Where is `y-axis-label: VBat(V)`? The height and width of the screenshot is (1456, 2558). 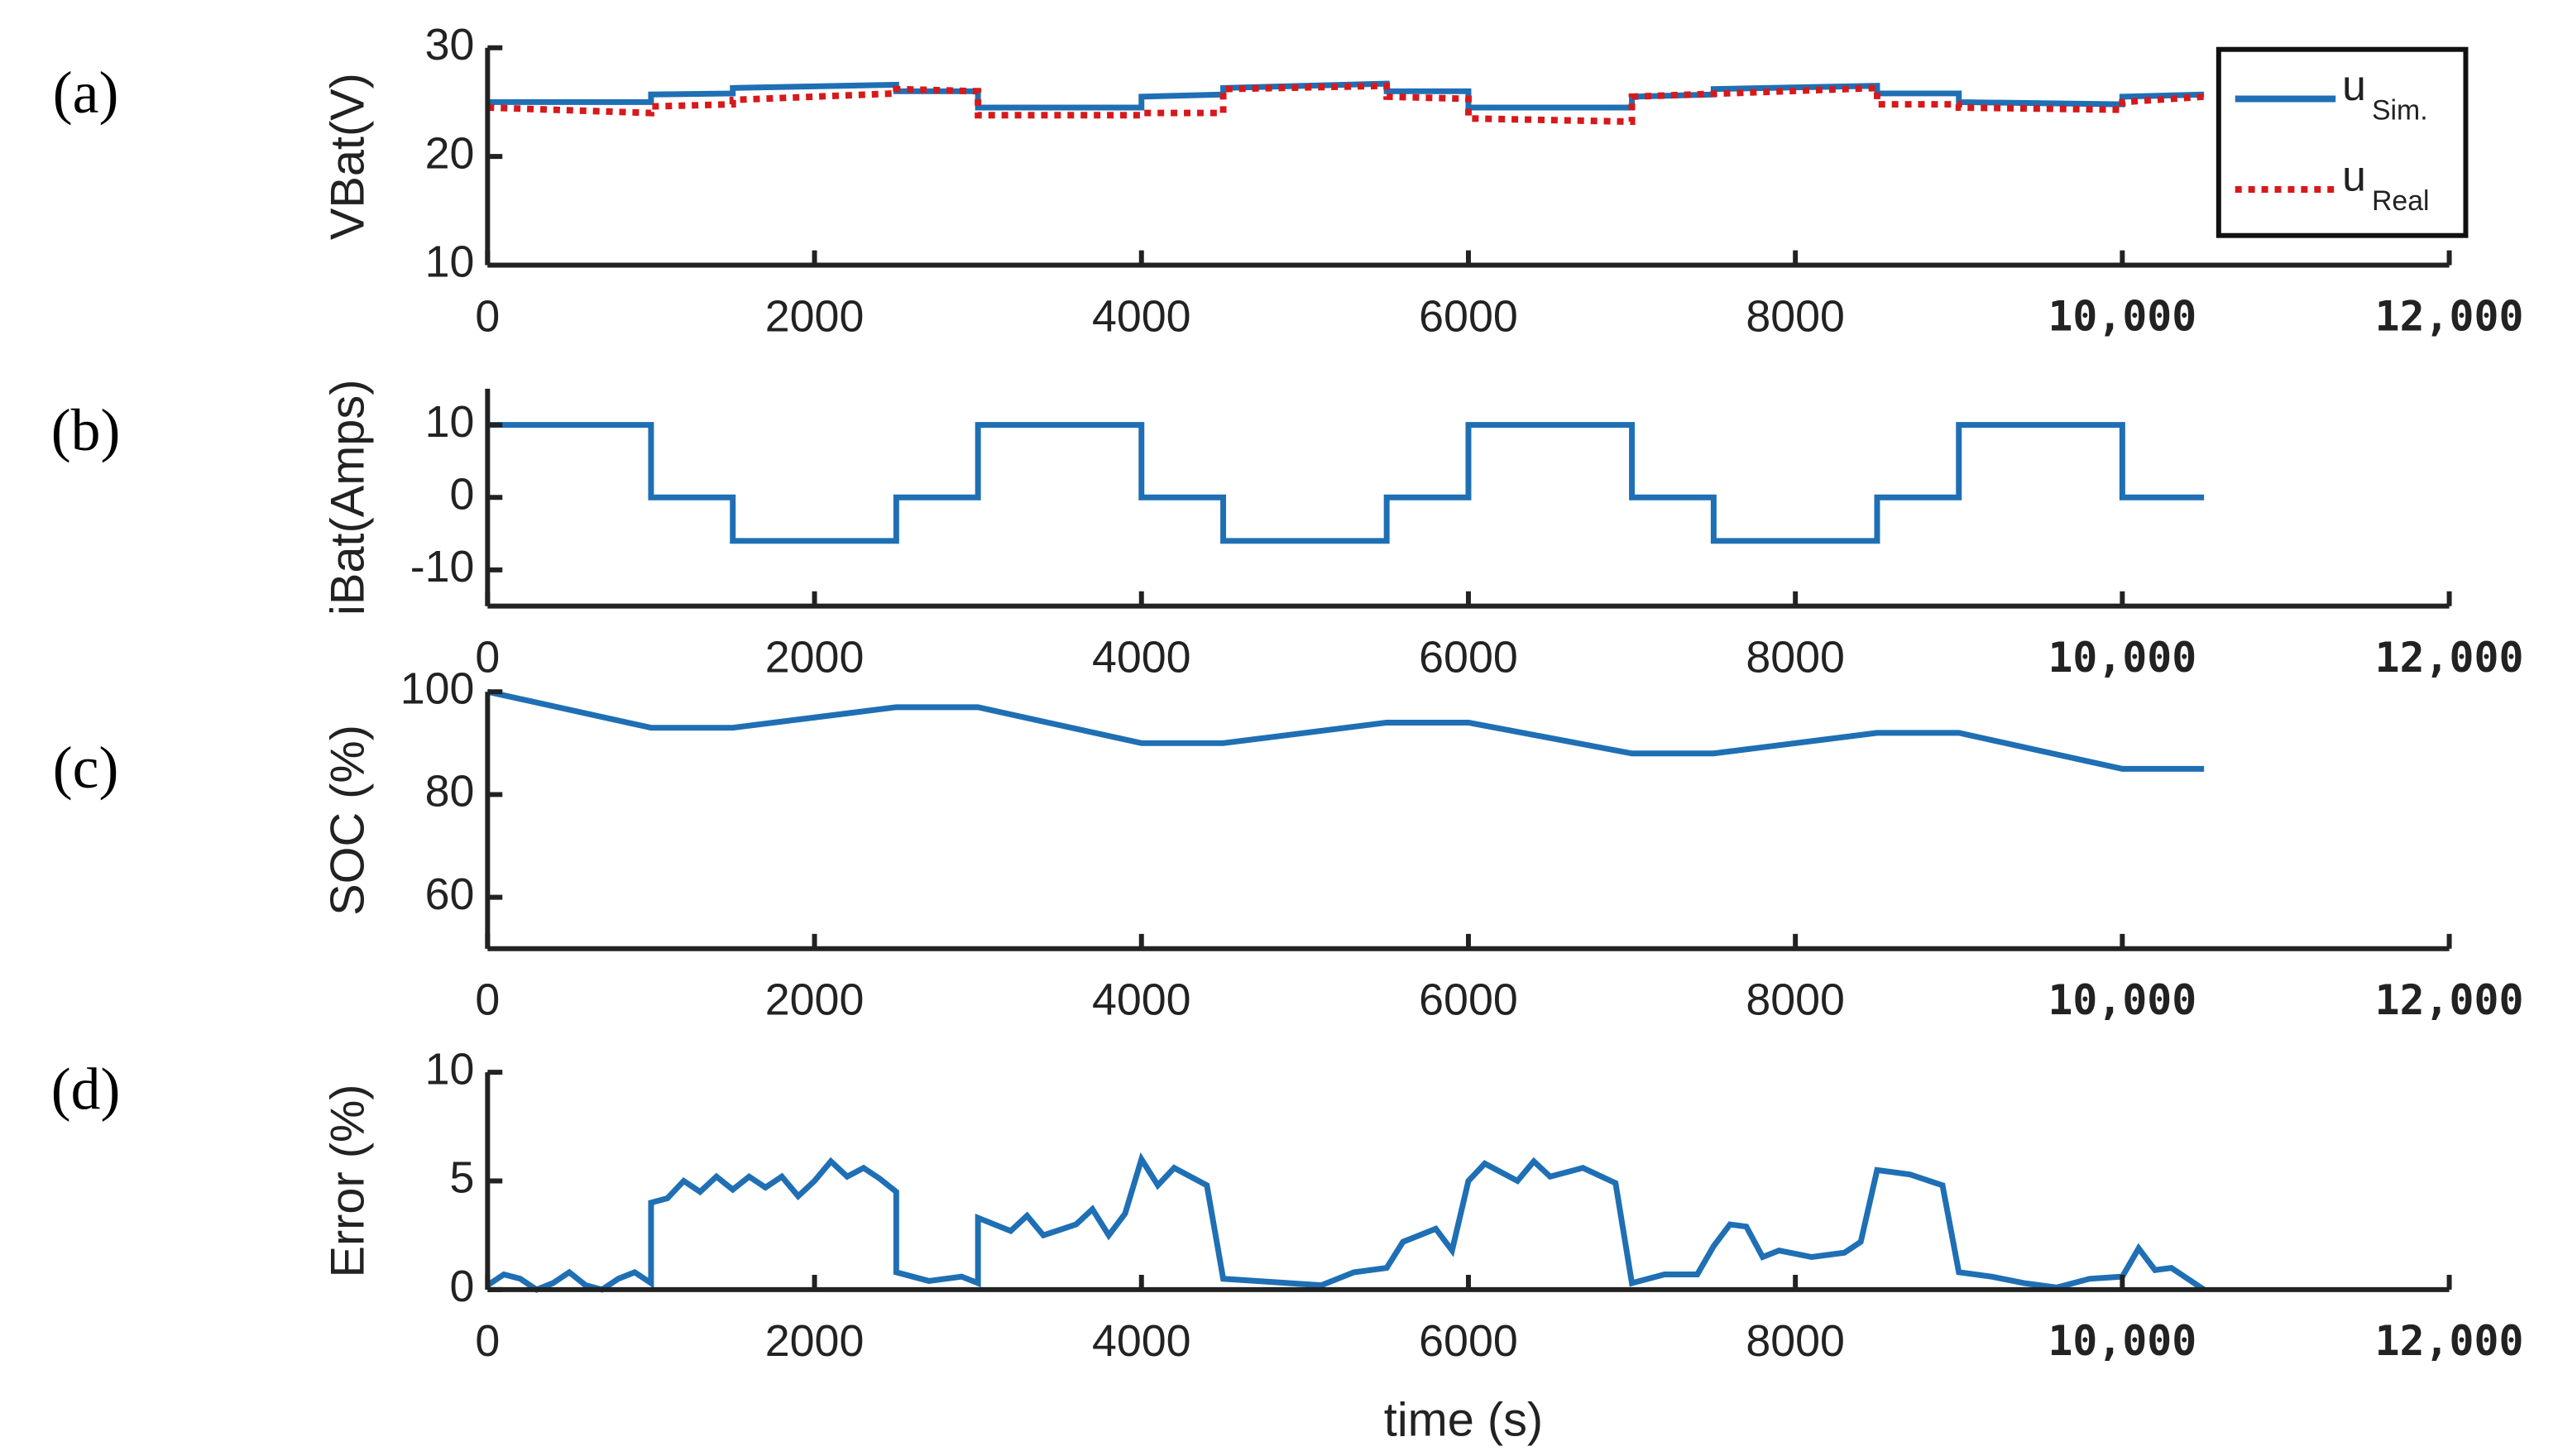
y-axis-label: VBat(V) is located at coordinates (348, 156).